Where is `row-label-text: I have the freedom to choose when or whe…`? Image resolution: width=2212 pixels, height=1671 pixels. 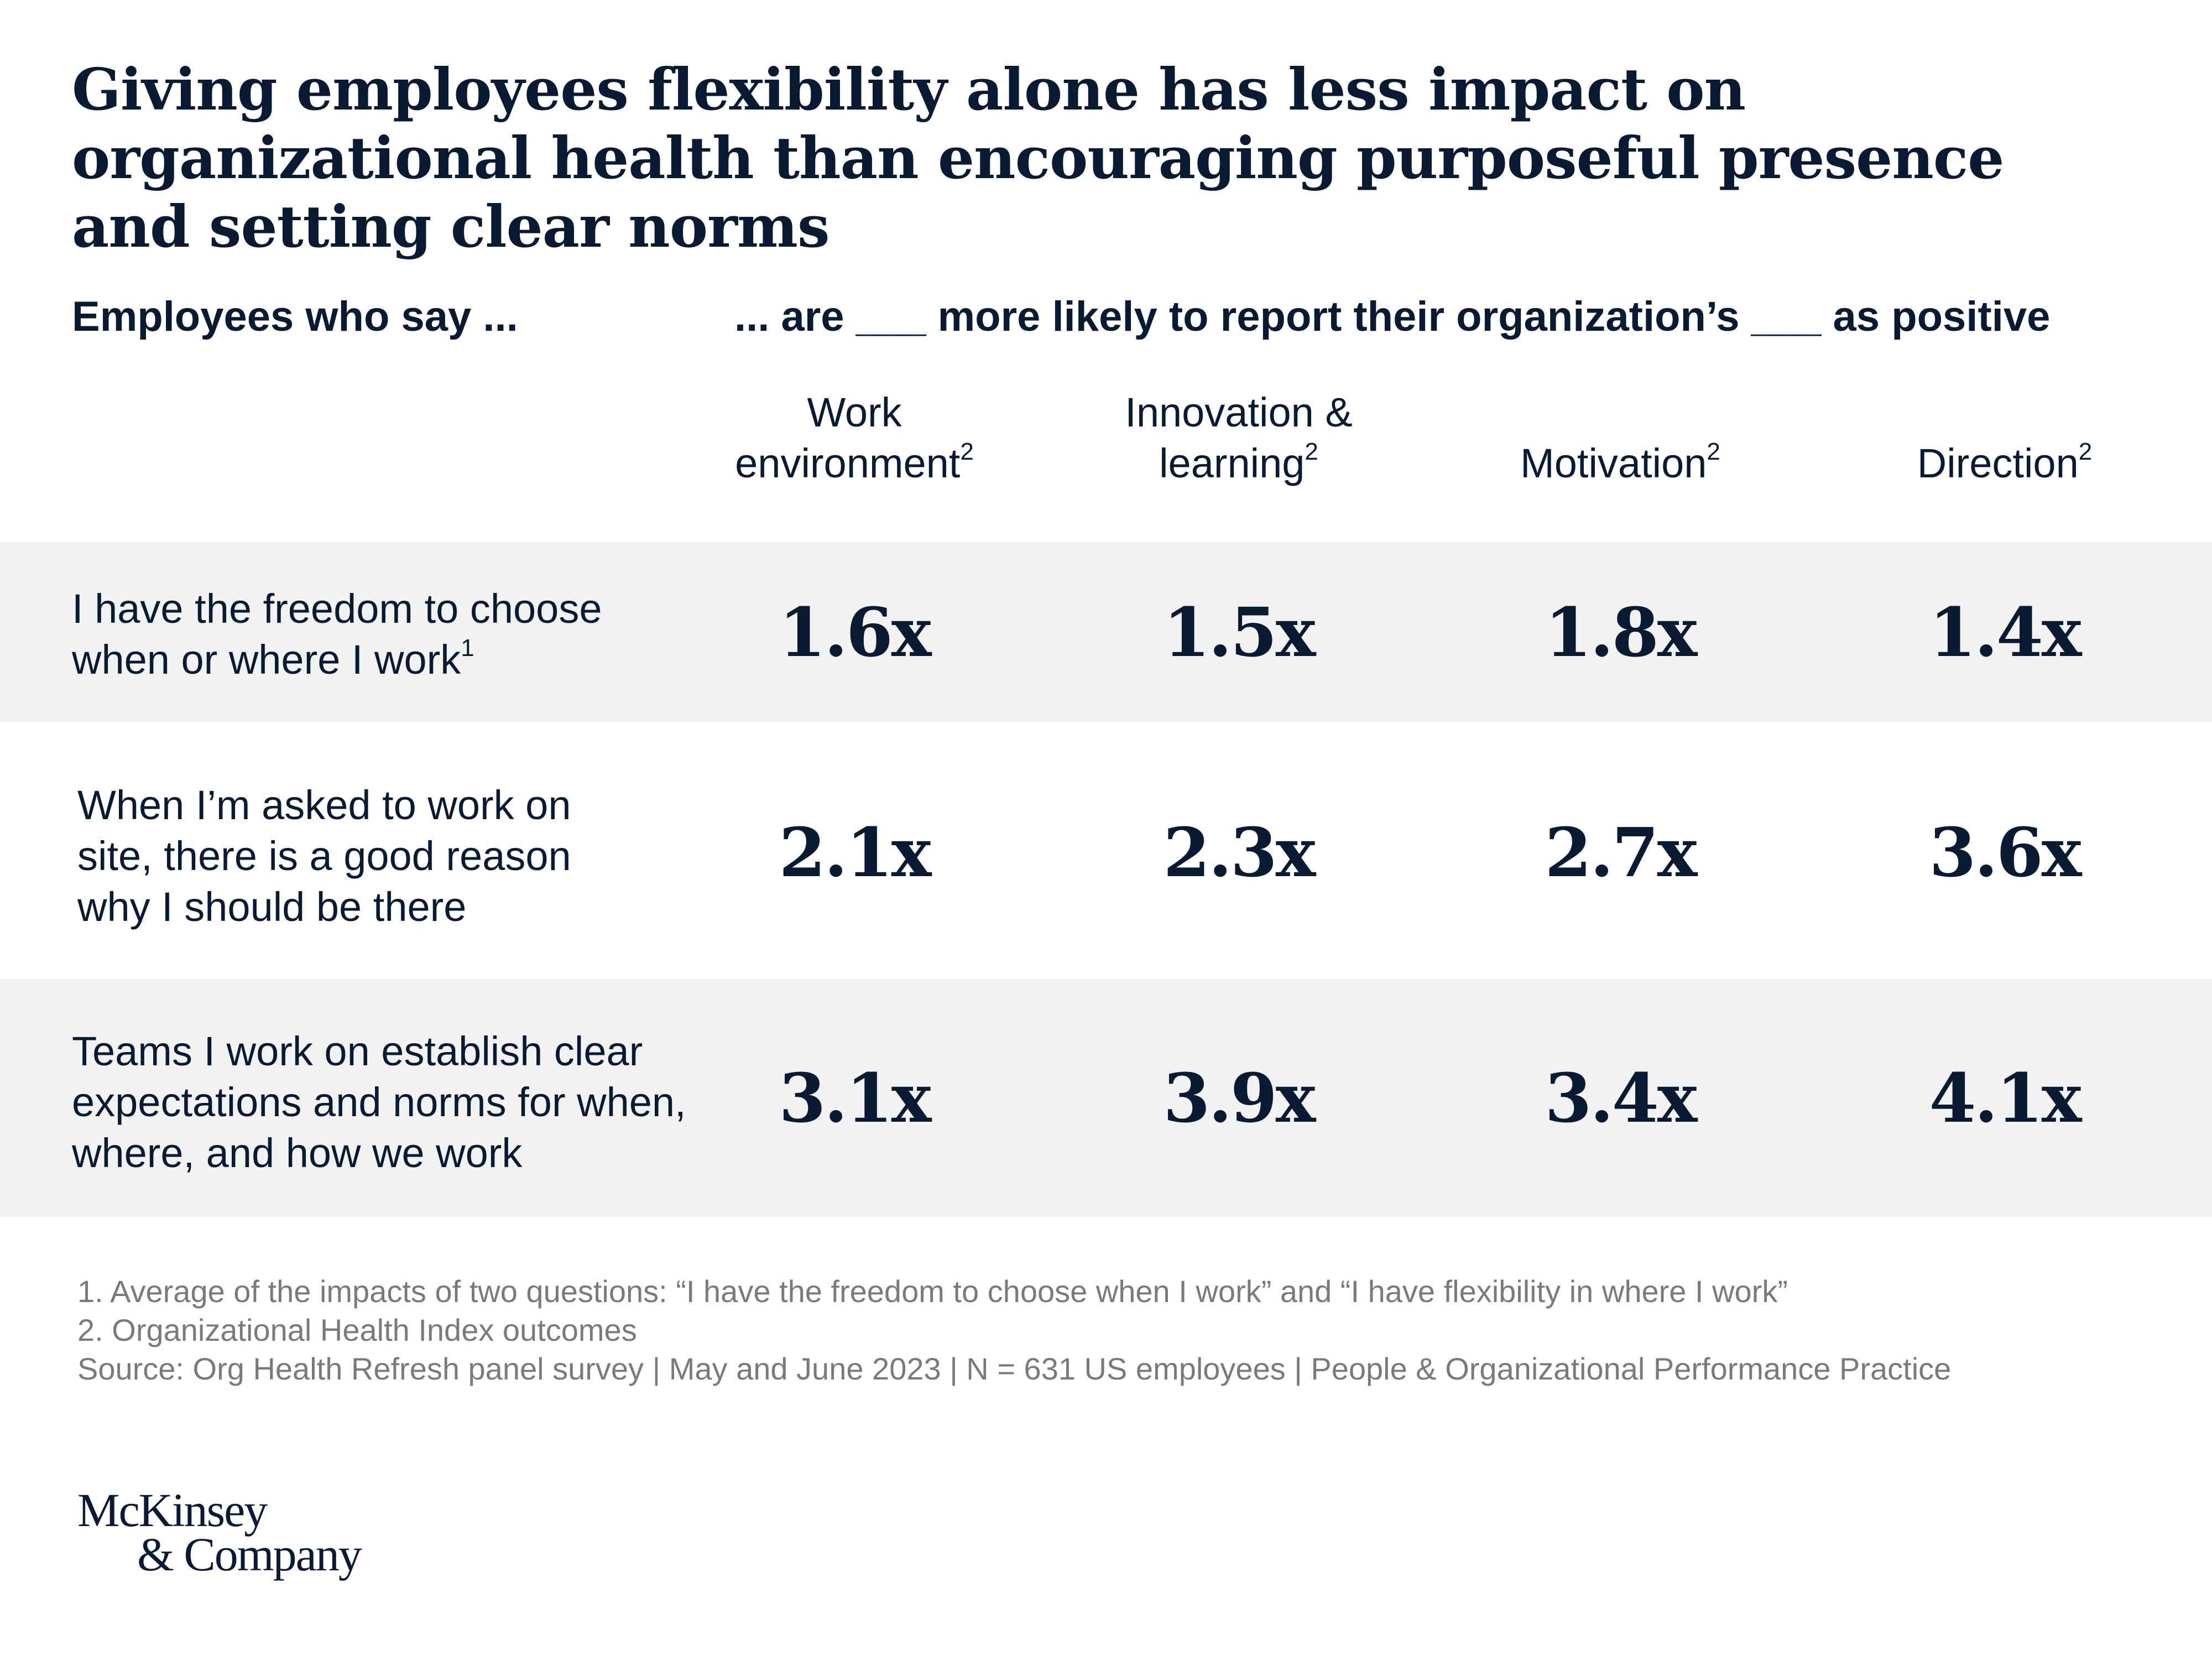
row-label-text: I have the freedom to choose when or whe… is located at coordinates (337, 634).